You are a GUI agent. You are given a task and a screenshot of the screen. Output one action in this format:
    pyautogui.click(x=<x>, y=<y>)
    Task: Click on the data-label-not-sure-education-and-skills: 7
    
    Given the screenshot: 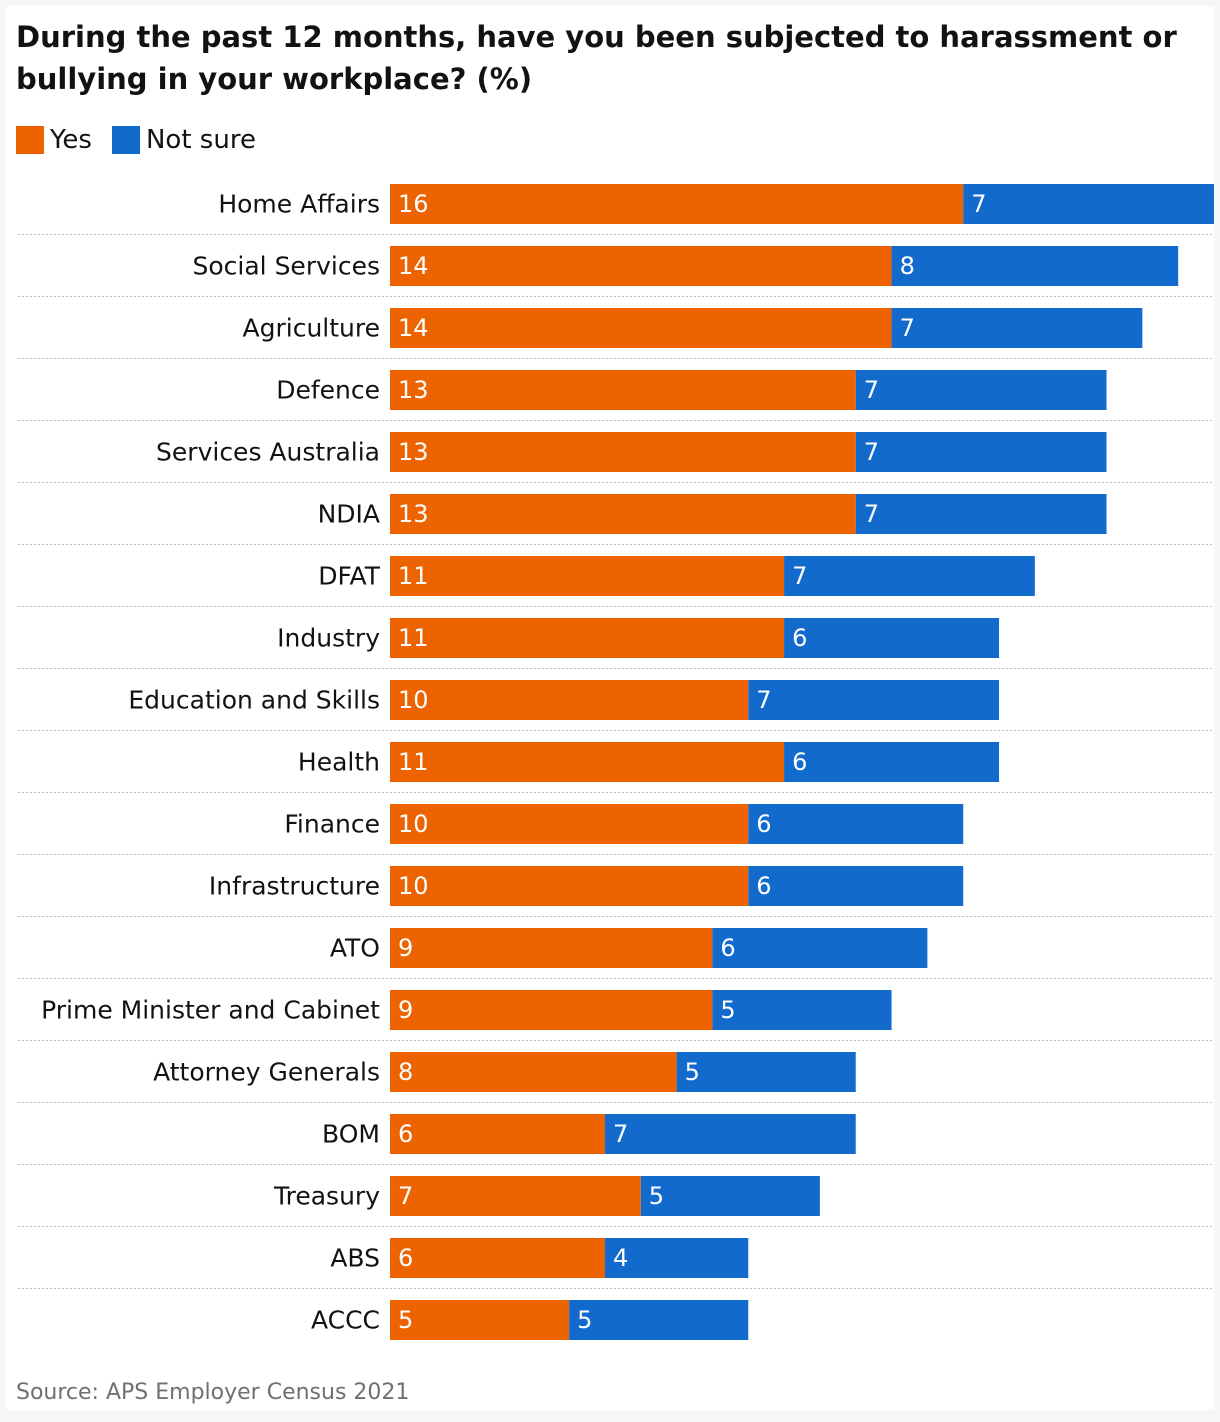 What is the action you would take?
    pyautogui.click(x=763, y=700)
    